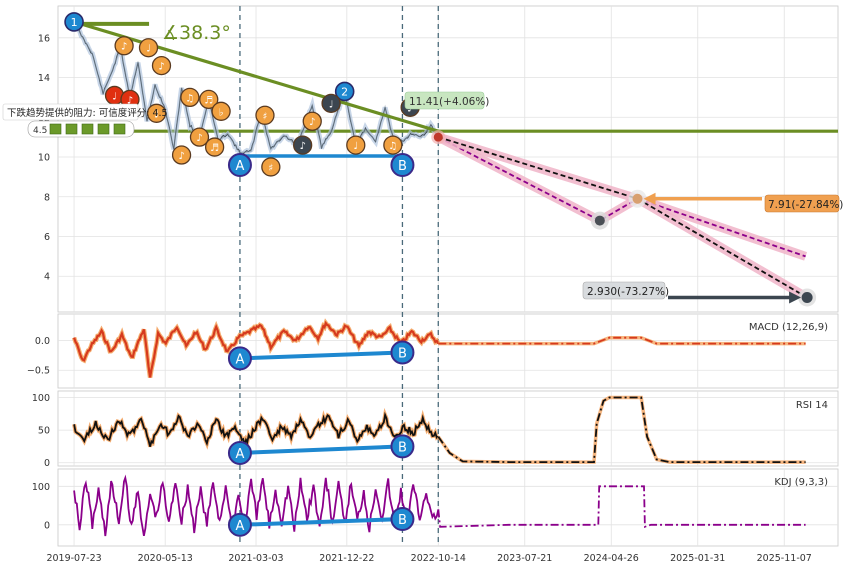 This screenshot has height=568, width=845. Describe the element at coordinates (73, 558) in the screenshot. I see `x-tick-label: 2019-07-23` at that location.